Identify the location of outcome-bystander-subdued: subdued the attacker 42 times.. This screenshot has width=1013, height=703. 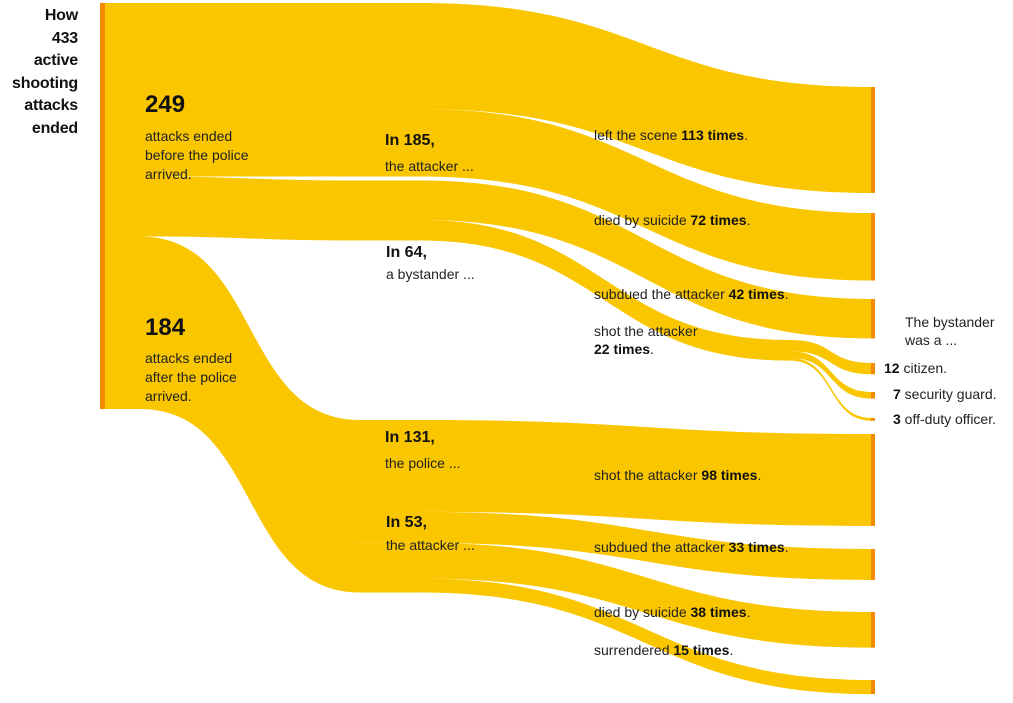
(691, 294).